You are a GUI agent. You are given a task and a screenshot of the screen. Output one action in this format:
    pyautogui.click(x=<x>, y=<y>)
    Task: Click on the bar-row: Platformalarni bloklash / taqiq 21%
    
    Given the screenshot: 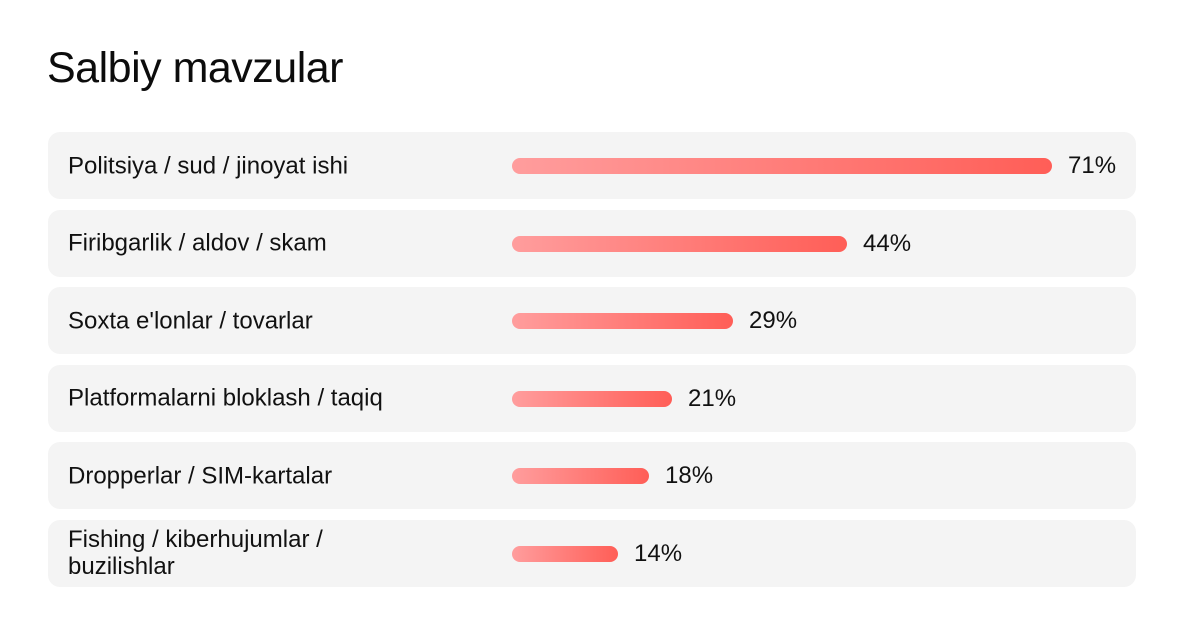 What is the action you would take?
    pyautogui.click(x=592, y=398)
    